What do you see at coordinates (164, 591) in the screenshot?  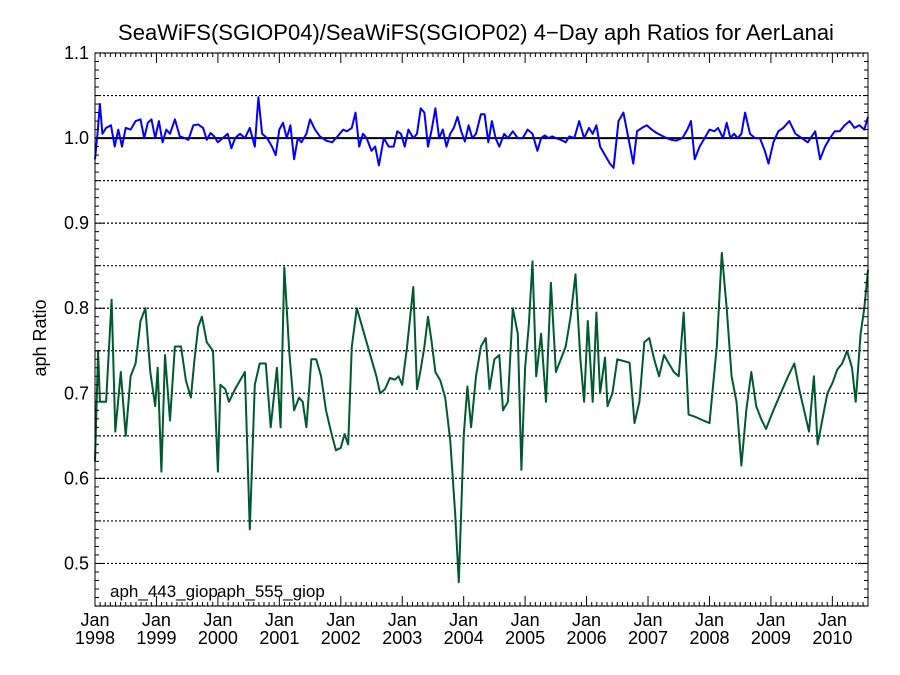 I see `legend-entry-aph-443-giop: aph_443_giop` at bounding box center [164, 591].